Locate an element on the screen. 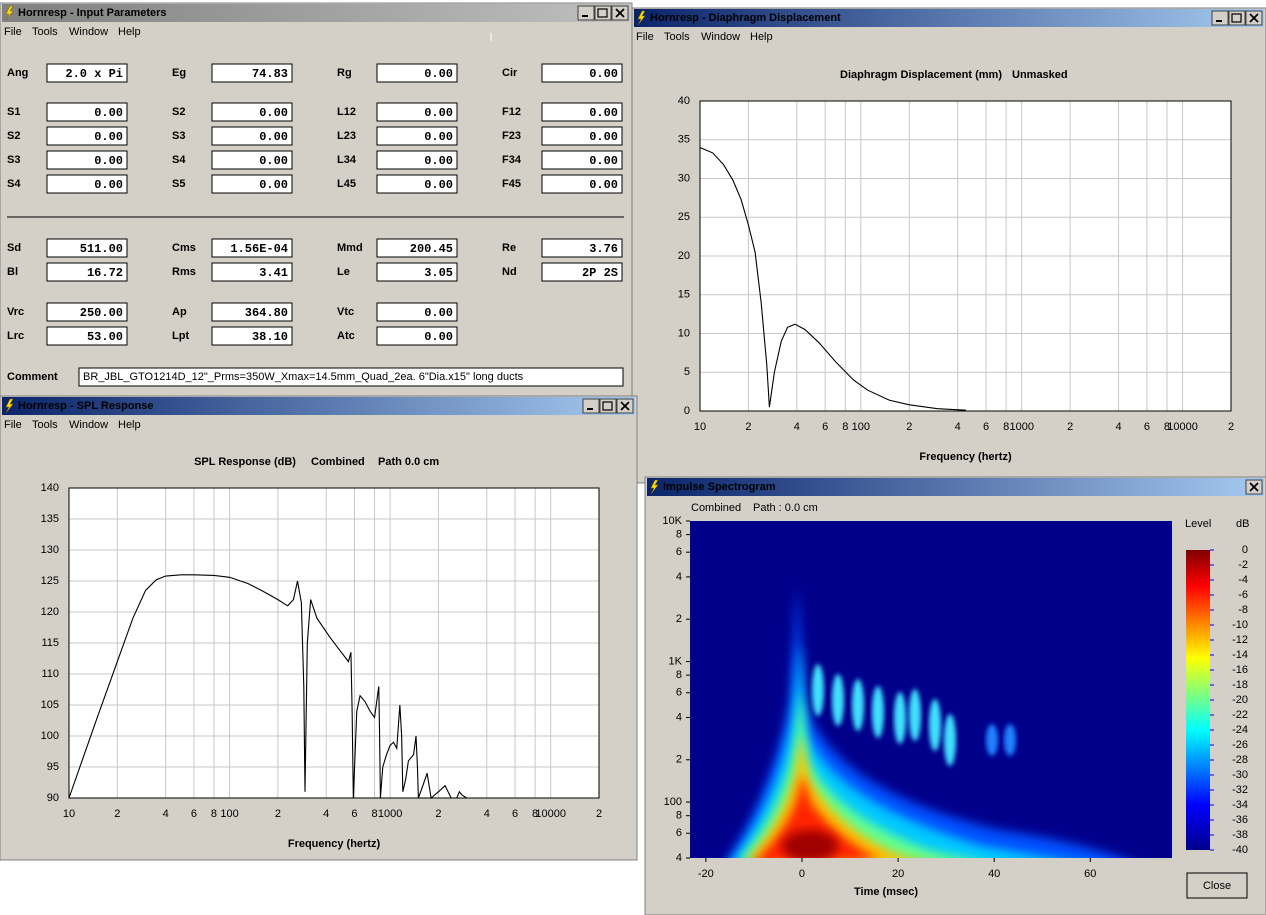 This screenshot has width=1266, height=915. y-tick-label: 140 is located at coordinates (50, 488).